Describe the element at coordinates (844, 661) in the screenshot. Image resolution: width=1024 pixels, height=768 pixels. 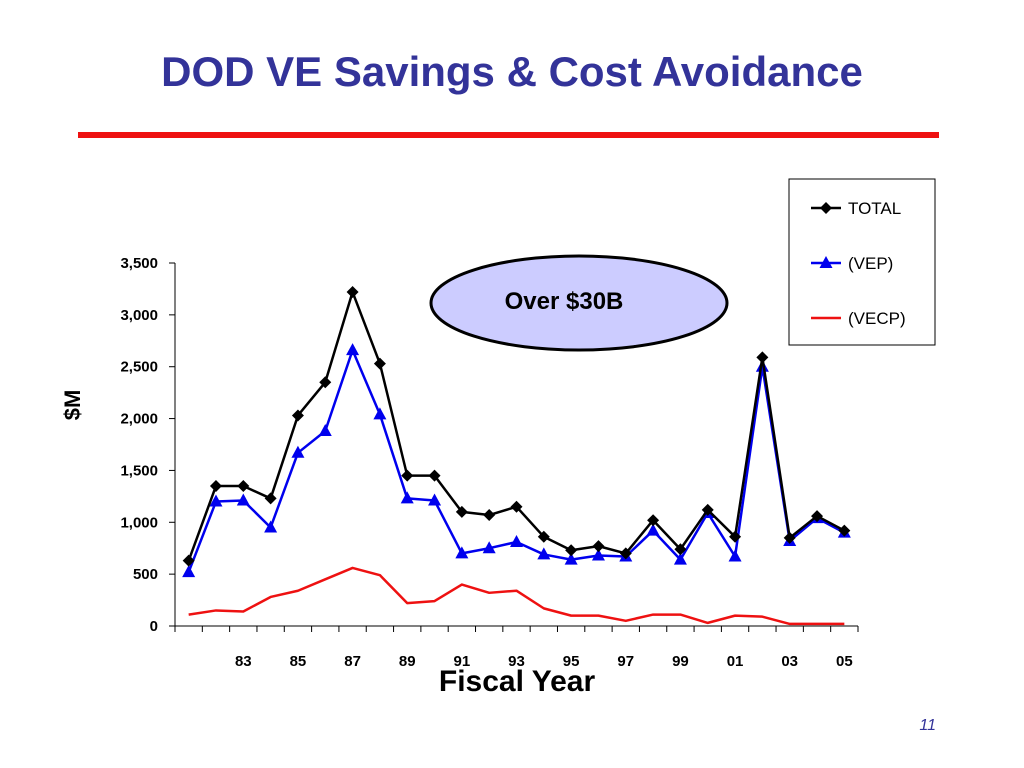
I see `x-tick-label: 05` at that location.